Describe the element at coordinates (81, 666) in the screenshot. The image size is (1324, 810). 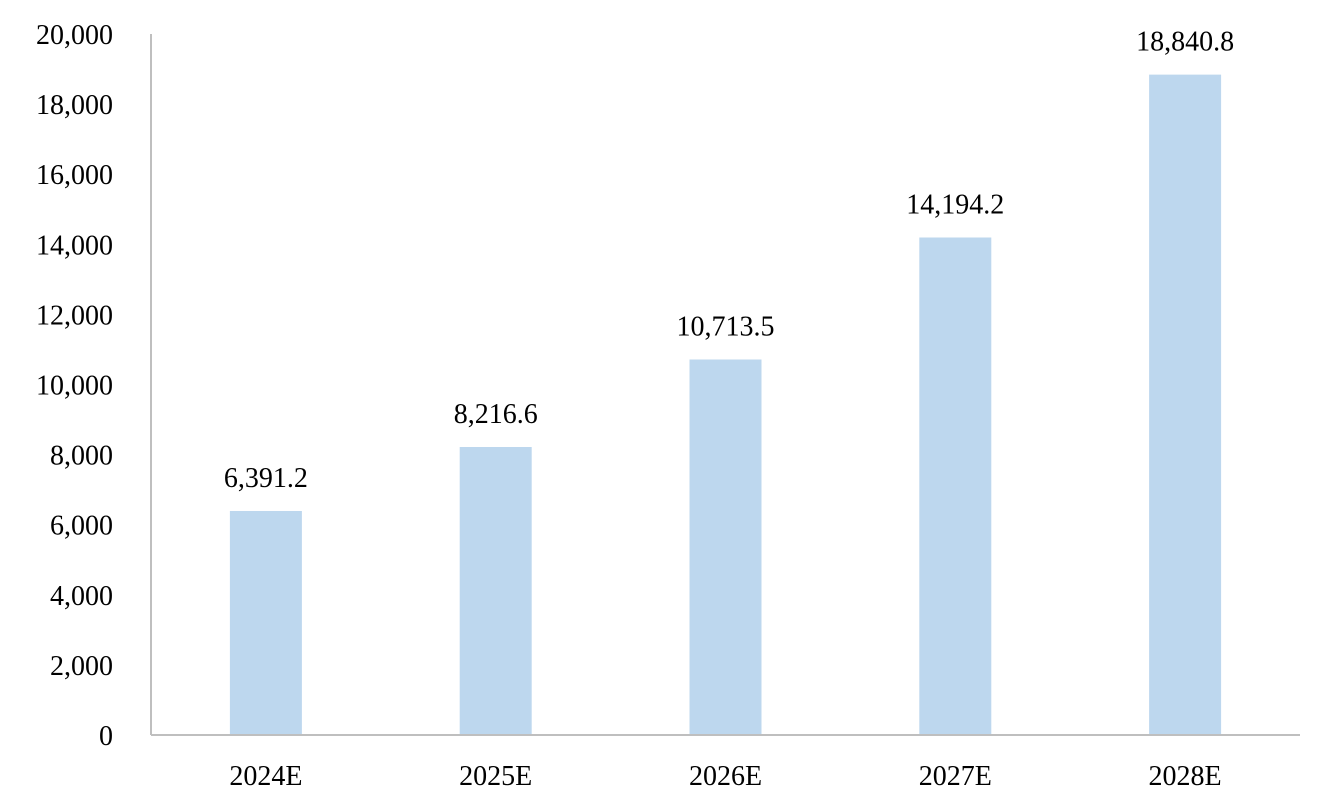
I see `y-tick-label: 2,000` at that location.